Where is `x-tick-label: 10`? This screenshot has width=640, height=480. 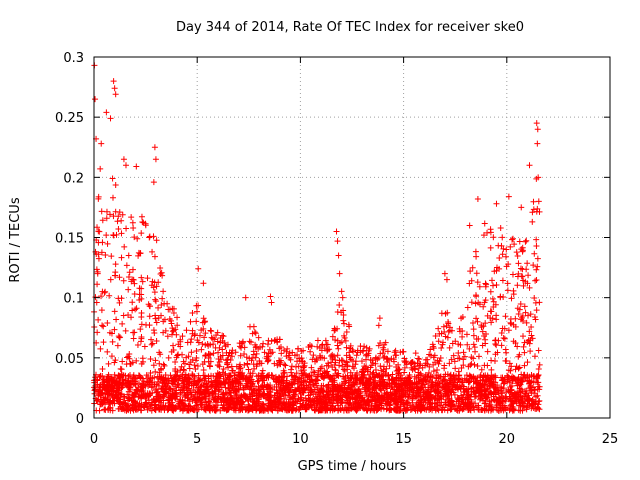 x-tick-label: 10 is located at coordinates (300, 439).